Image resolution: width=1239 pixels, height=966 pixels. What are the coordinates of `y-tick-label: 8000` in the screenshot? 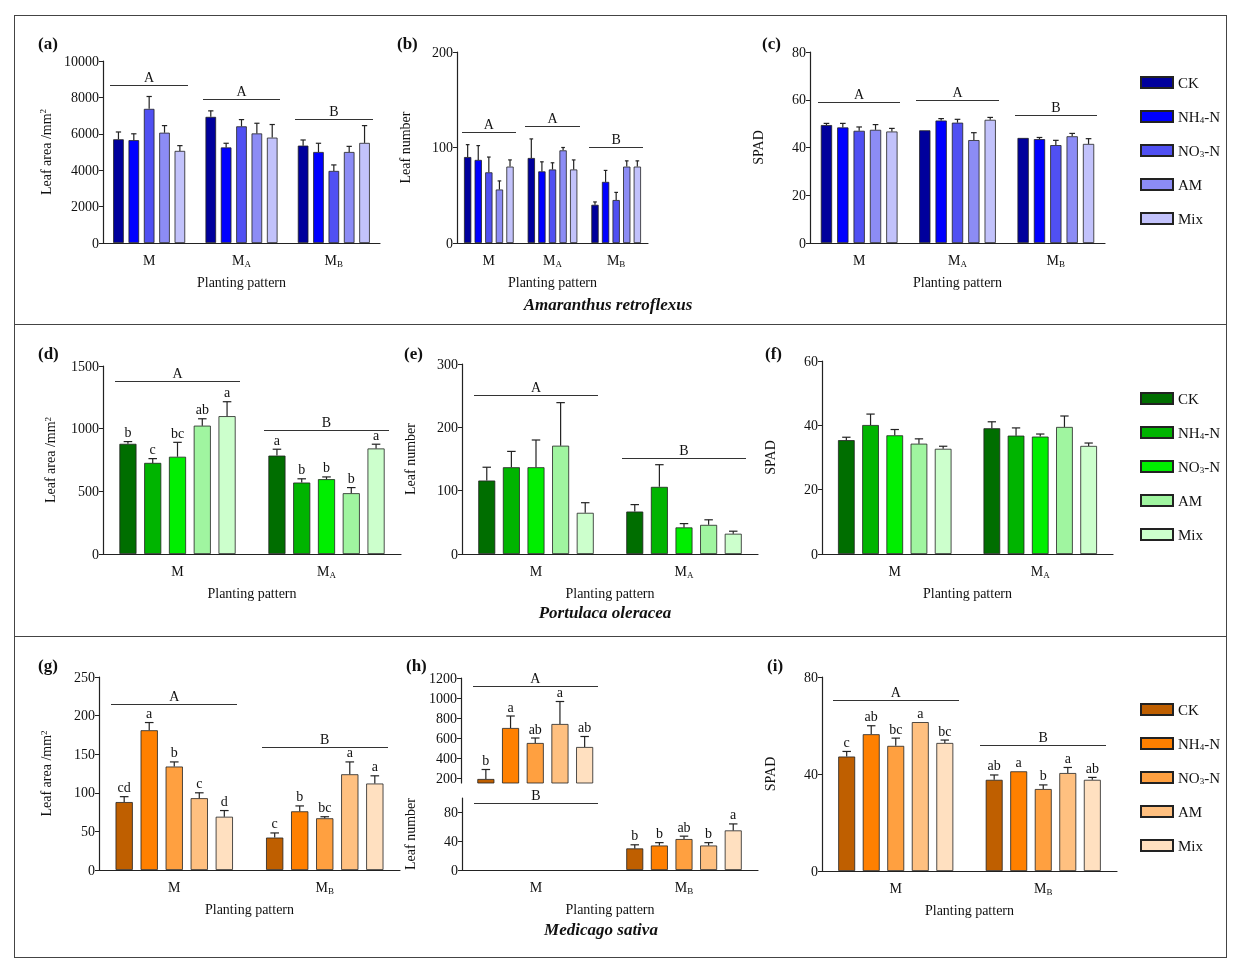 It's located at (85, 97).